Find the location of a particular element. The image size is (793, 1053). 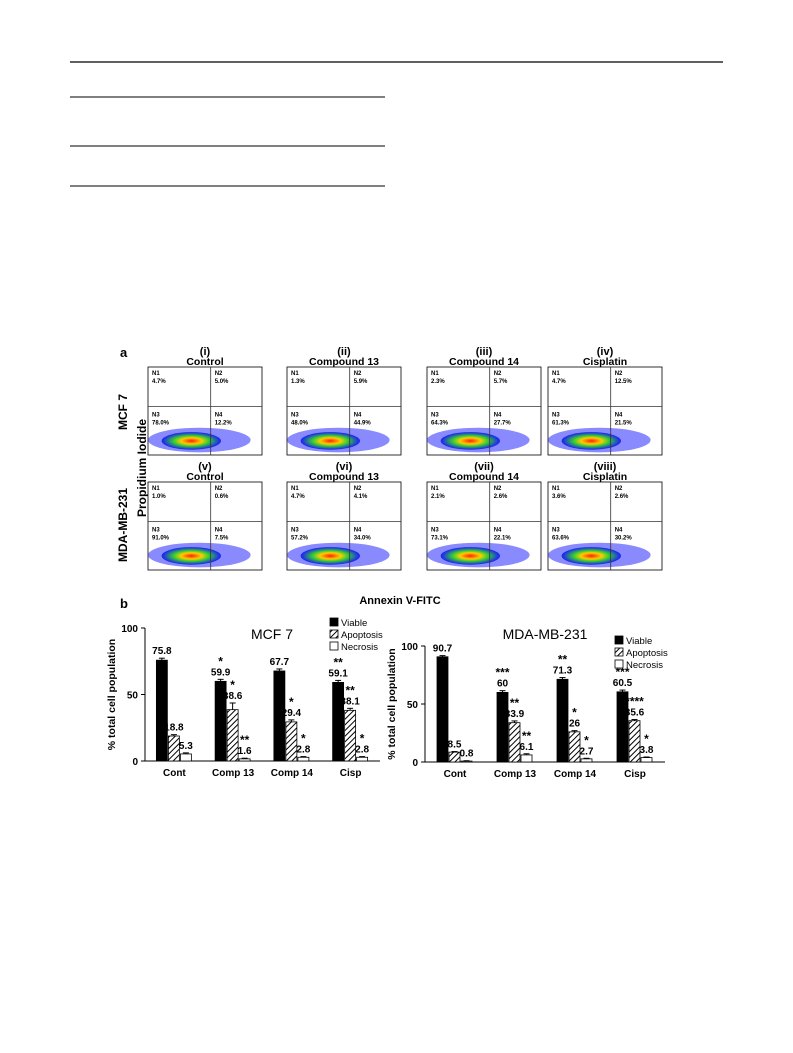

quadrant-percent: 64.3% is located at coordinates (440, 424).